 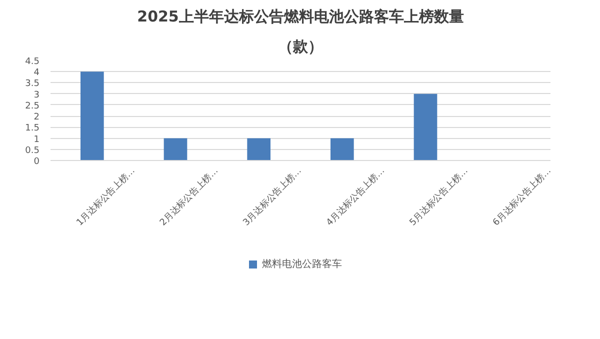 I want to click on y-tick-label: 0.5, so click(x=32, y=151).